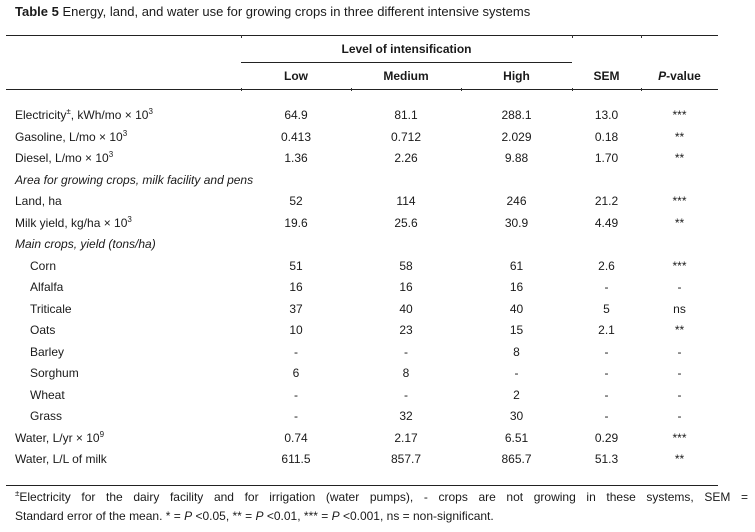 The image size is (755, 532). What do you see at coordinates (606, 330) in the screenshot?
I see `cell-sem: 2.1` at bounding box center [606, 330].